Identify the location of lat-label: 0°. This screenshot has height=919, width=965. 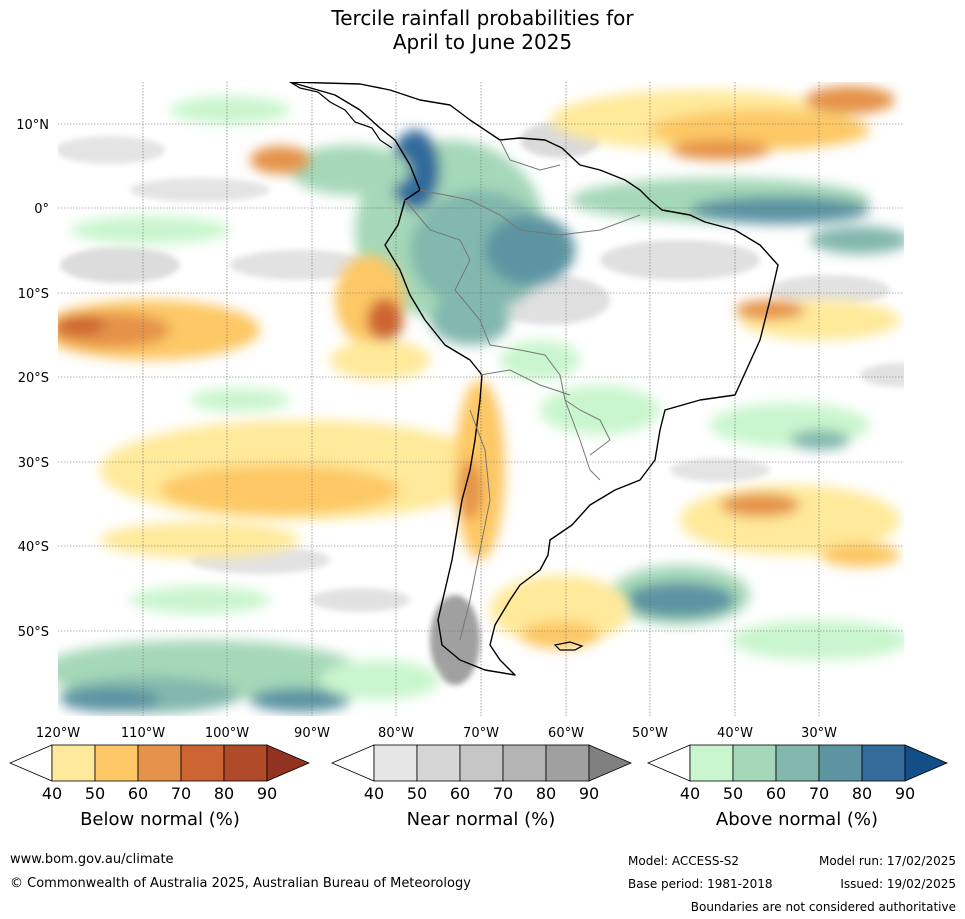
(41, 209).